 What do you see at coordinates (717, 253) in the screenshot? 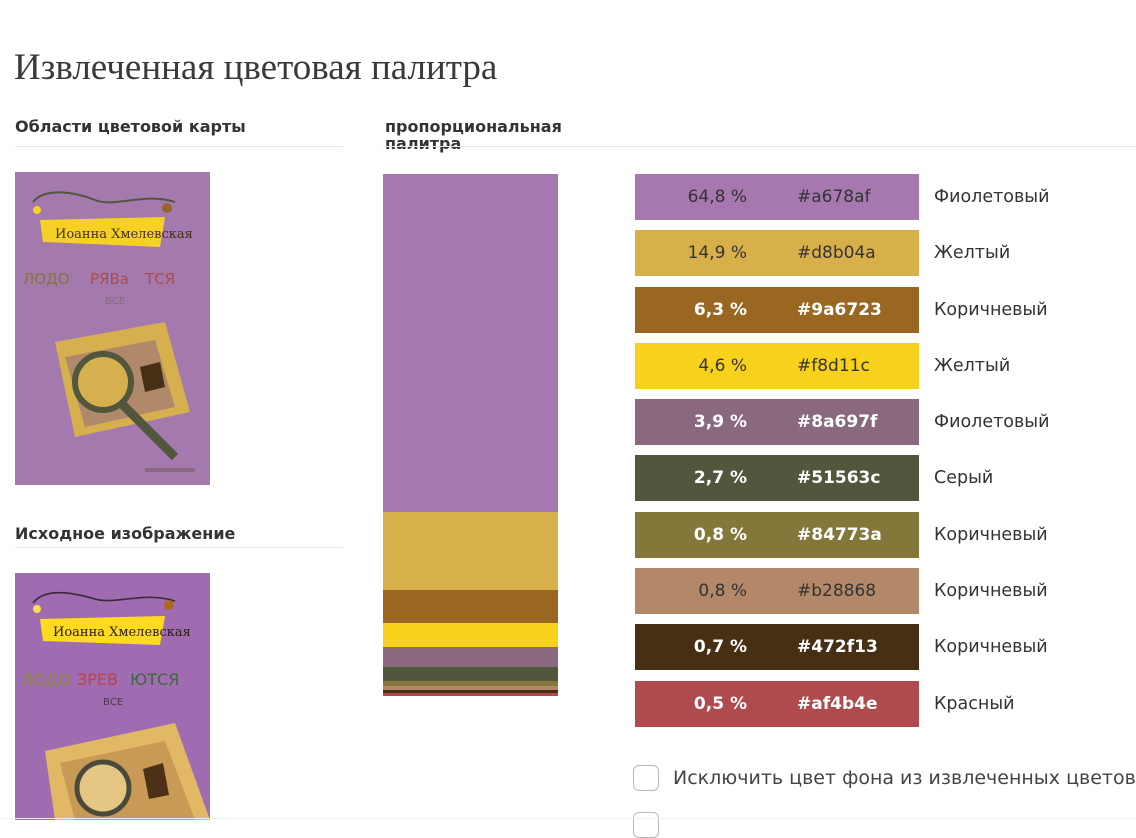
I see `swatch-percent: 14,9 %` at bounding box center [717, 253].